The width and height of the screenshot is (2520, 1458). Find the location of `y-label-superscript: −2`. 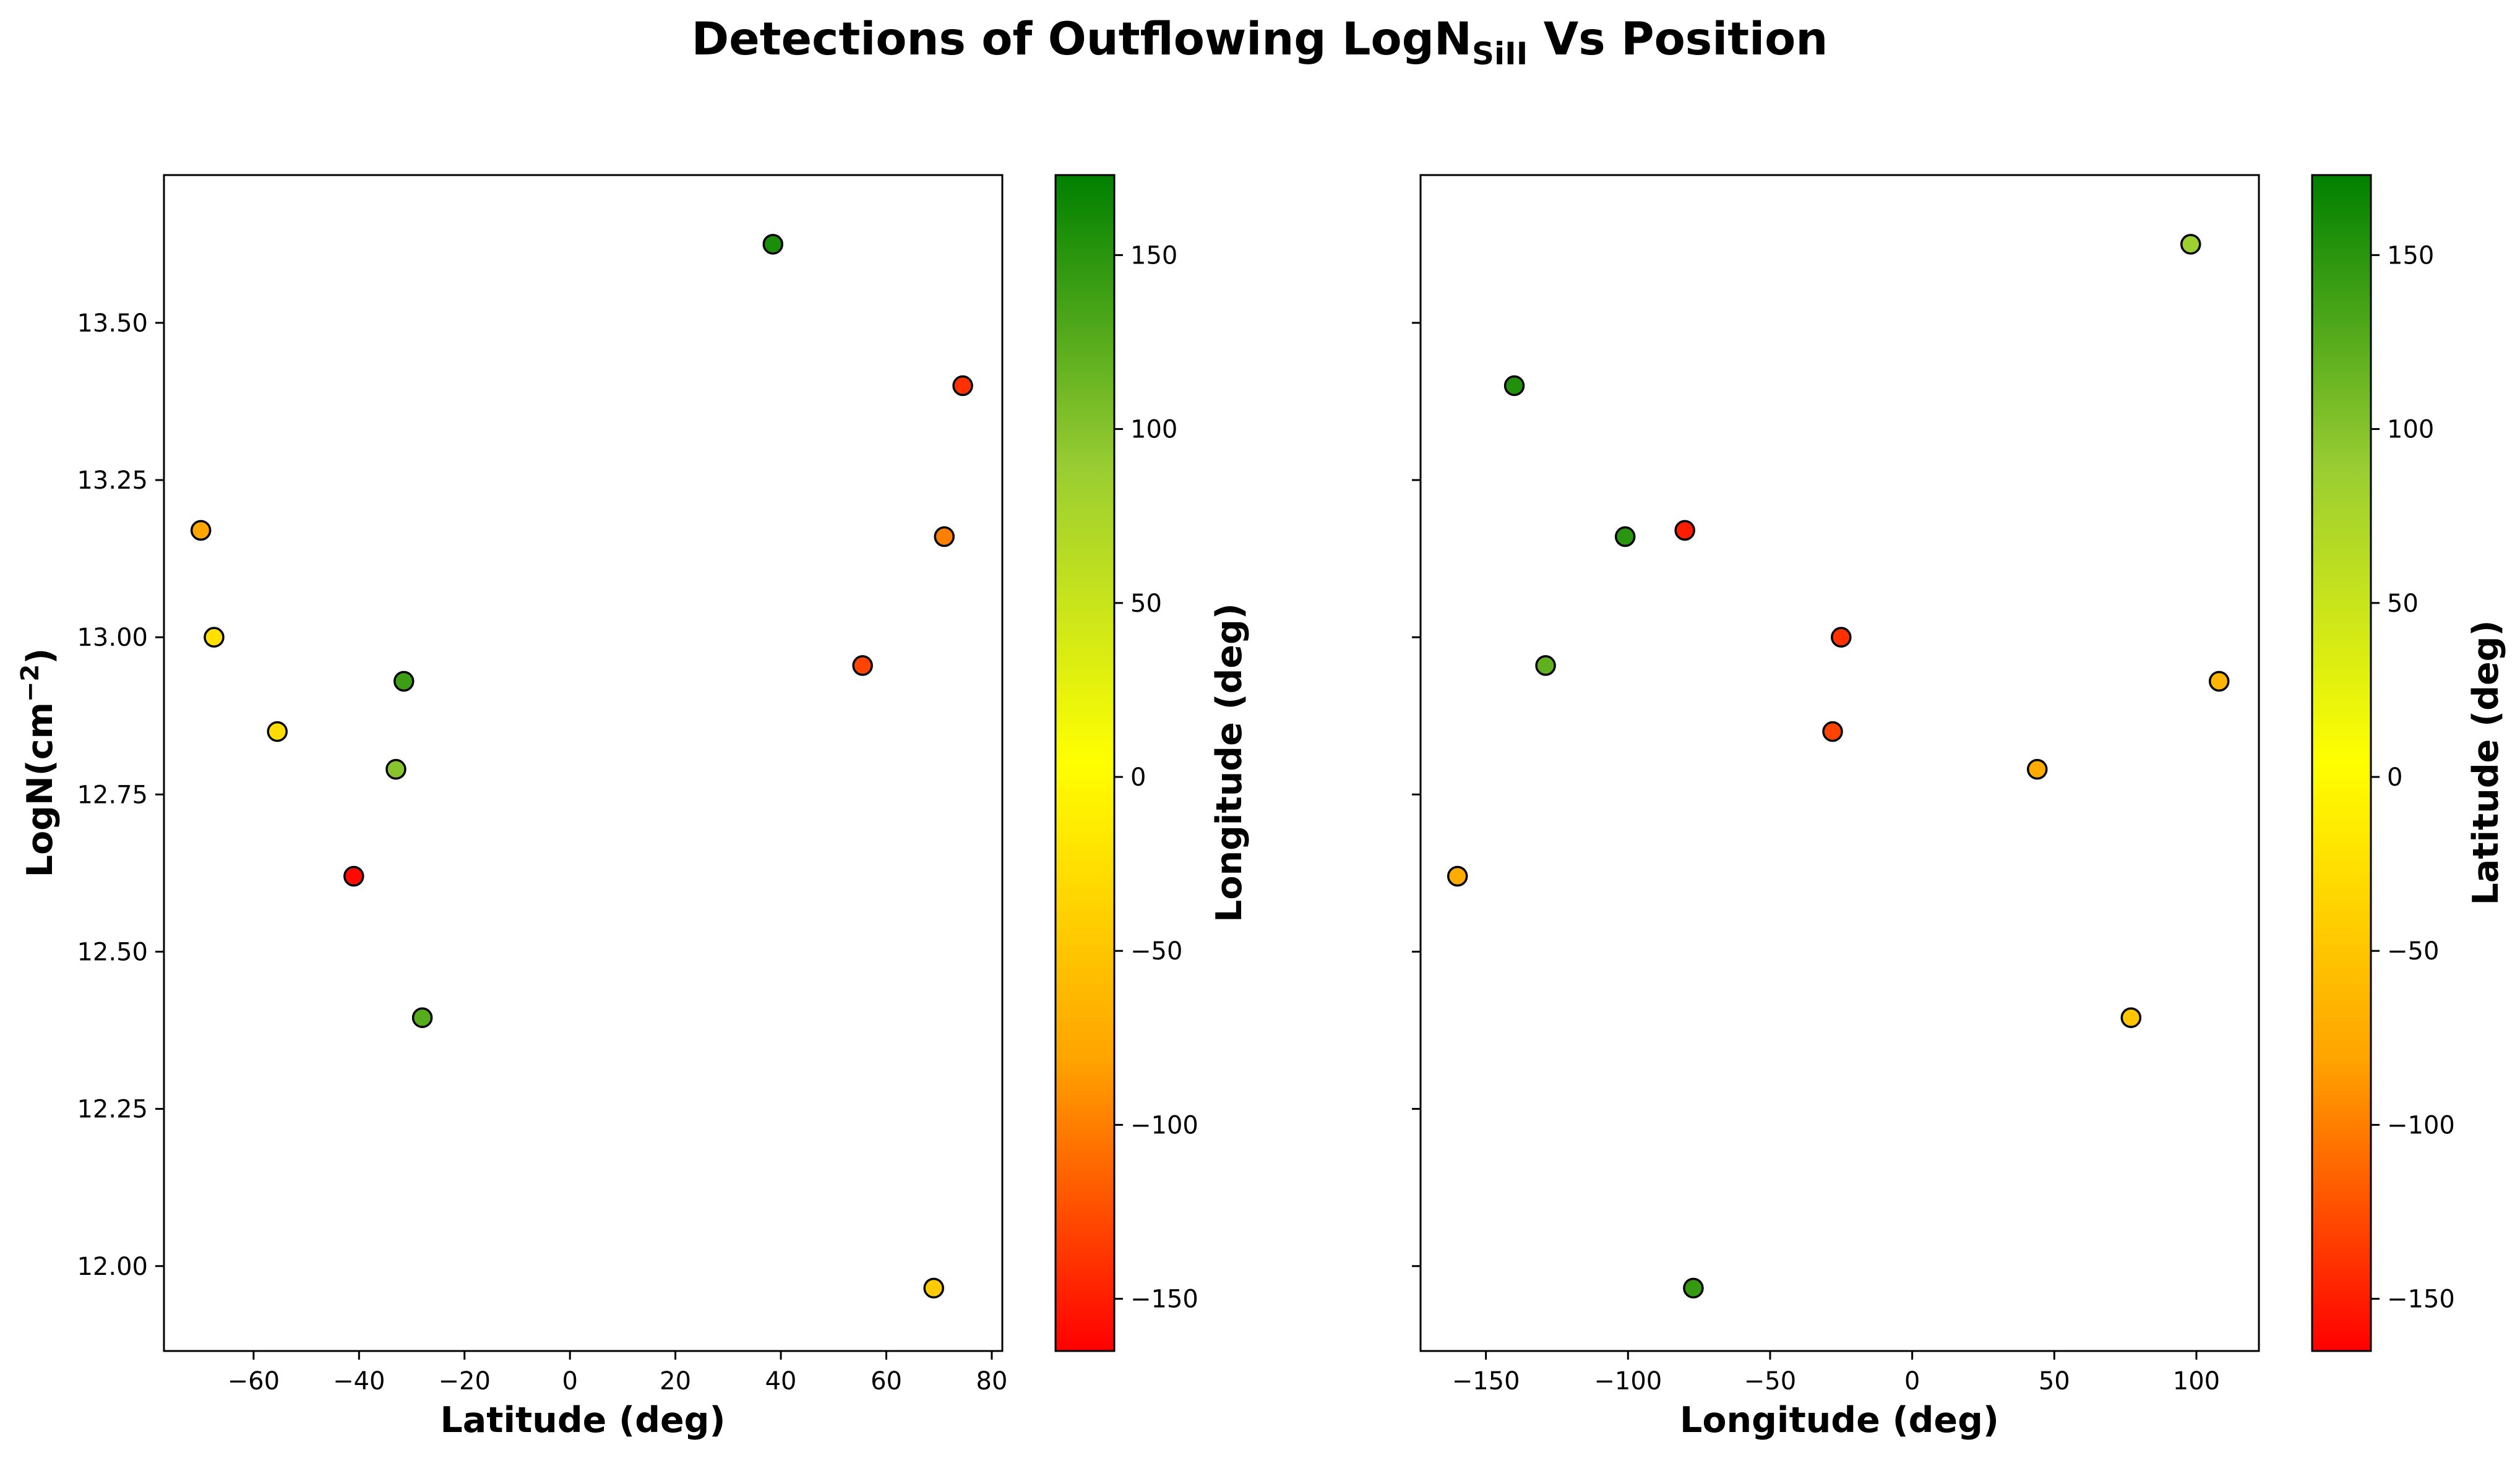

y-label-superscript: −2 is located at coordinates (31, 683).